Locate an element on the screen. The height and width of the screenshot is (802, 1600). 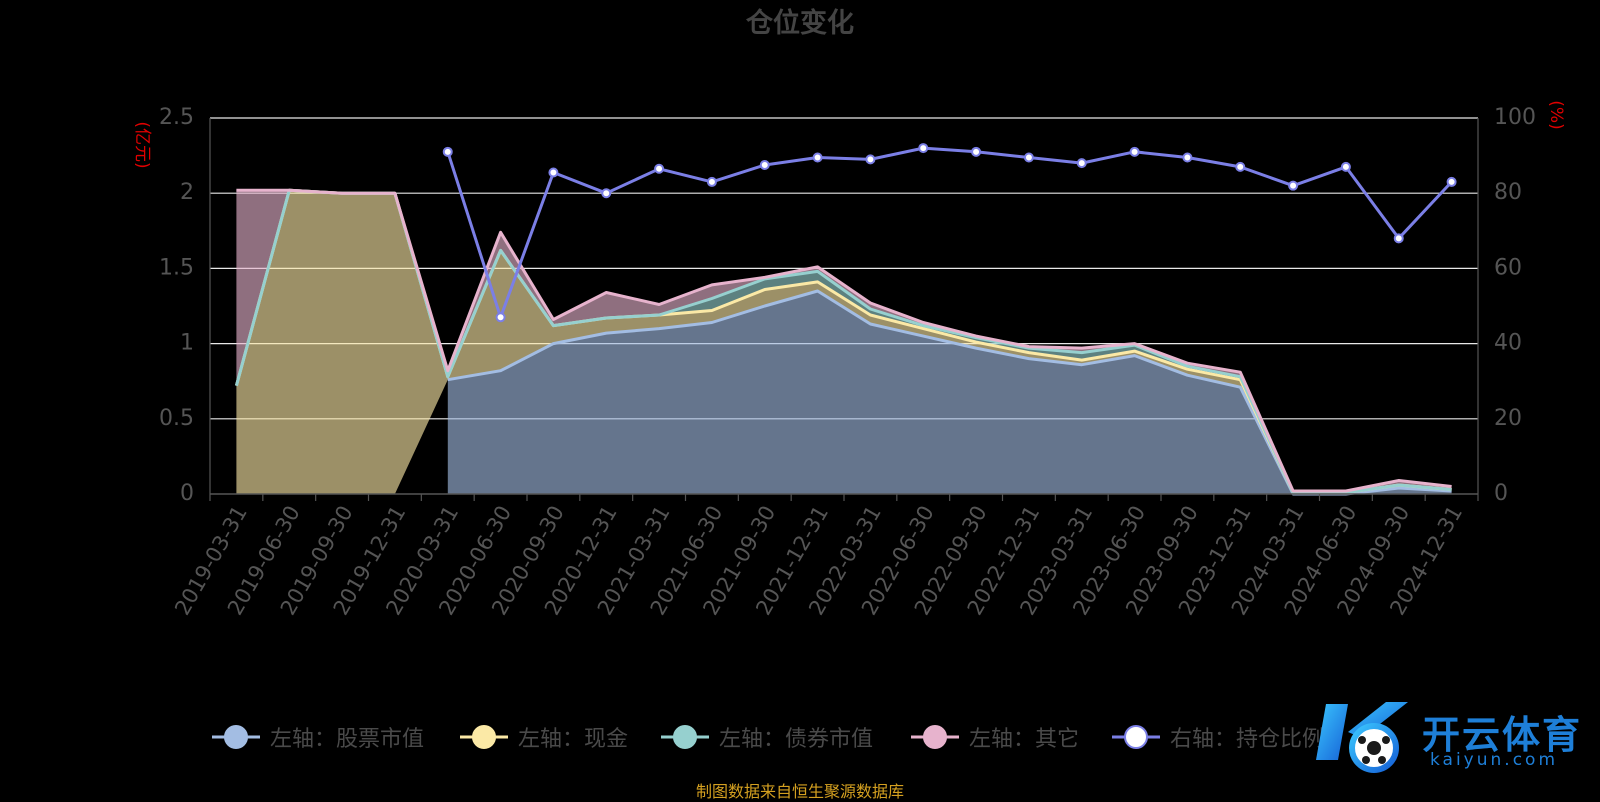
left-tick-label: 0.5 is located at coordinates (176, 418).